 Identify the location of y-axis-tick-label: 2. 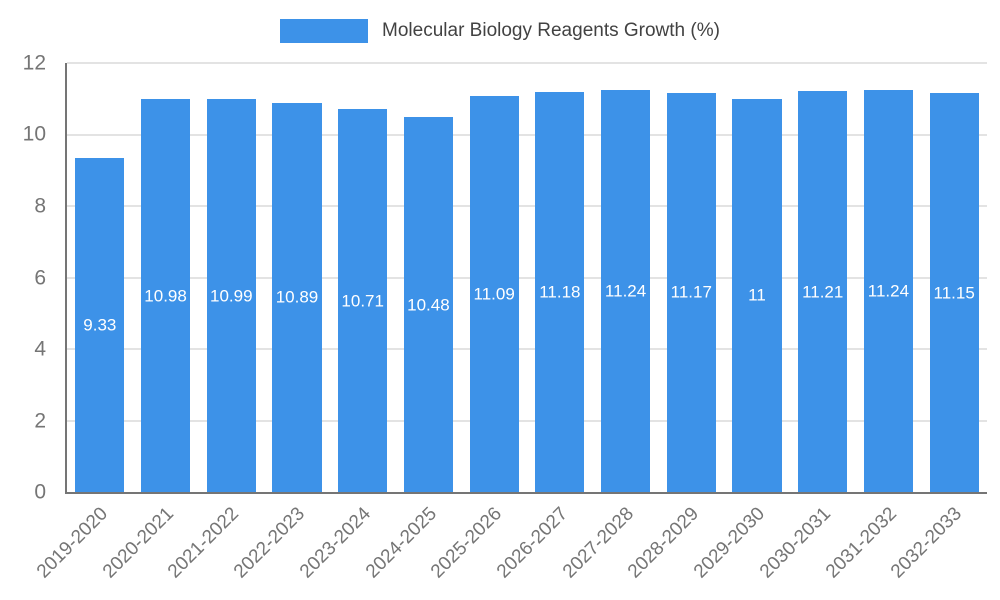
(40, 420).